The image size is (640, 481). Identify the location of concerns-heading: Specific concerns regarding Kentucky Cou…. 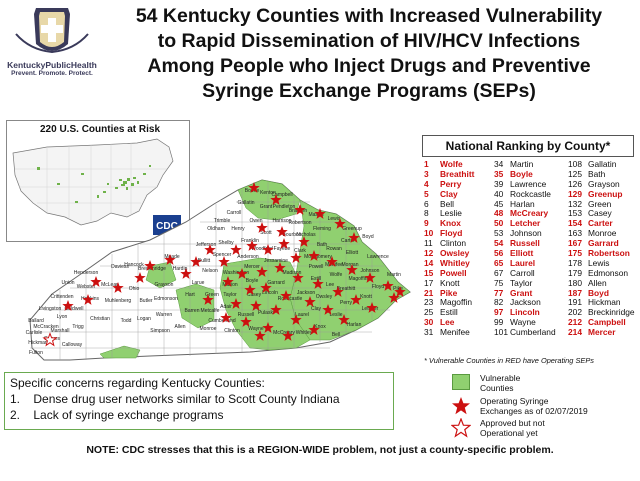
(137, 383).